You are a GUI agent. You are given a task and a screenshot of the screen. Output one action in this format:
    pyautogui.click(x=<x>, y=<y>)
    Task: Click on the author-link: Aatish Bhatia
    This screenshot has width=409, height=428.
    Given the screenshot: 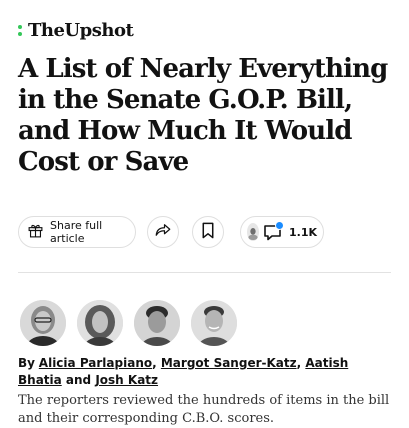 What is the action you would take?
    pyautogui.click(x=183, y=371)
    